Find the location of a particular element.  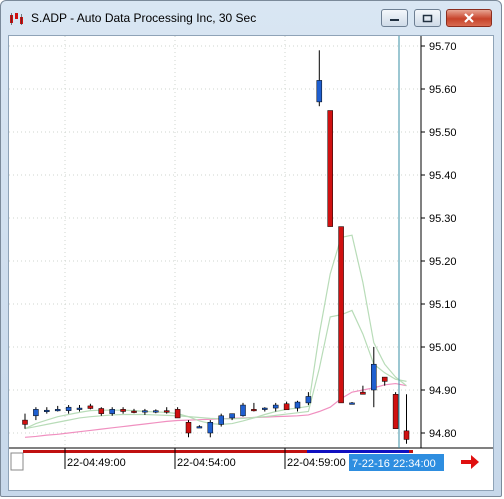

y-tick-label: 95.40 is located at coordinates (443, 176).